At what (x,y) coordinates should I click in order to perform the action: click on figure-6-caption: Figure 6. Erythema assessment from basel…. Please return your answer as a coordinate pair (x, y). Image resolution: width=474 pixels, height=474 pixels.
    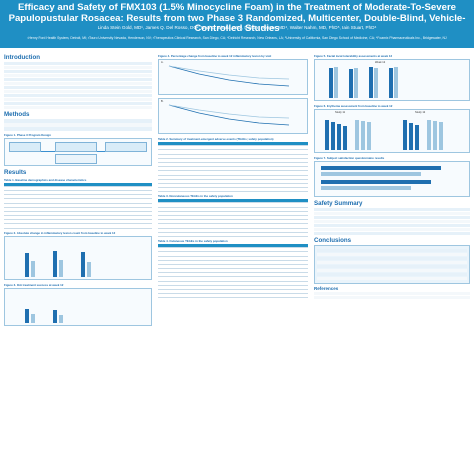
    Looking at the image, I should click on (353, 106).